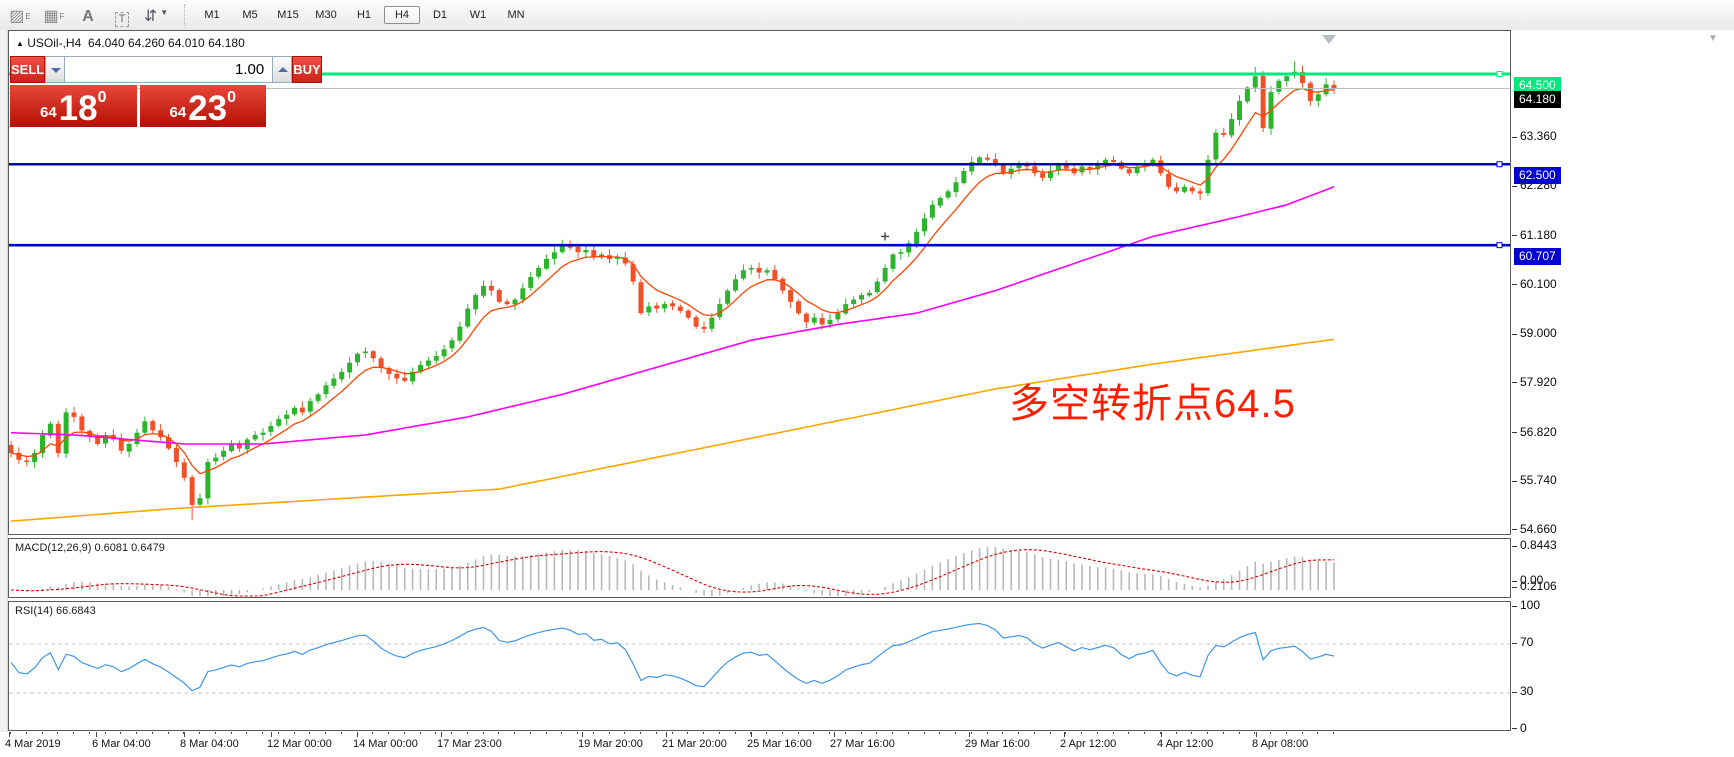 This screenshot has width=1734, height=757. I want to click on sell-price-display: 64 18 0, so click(73, 106).